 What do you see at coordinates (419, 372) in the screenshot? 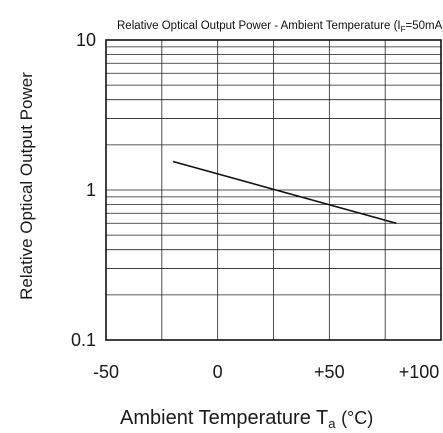
I see `x-tick-label: +100` at bounding box center [419, 372].